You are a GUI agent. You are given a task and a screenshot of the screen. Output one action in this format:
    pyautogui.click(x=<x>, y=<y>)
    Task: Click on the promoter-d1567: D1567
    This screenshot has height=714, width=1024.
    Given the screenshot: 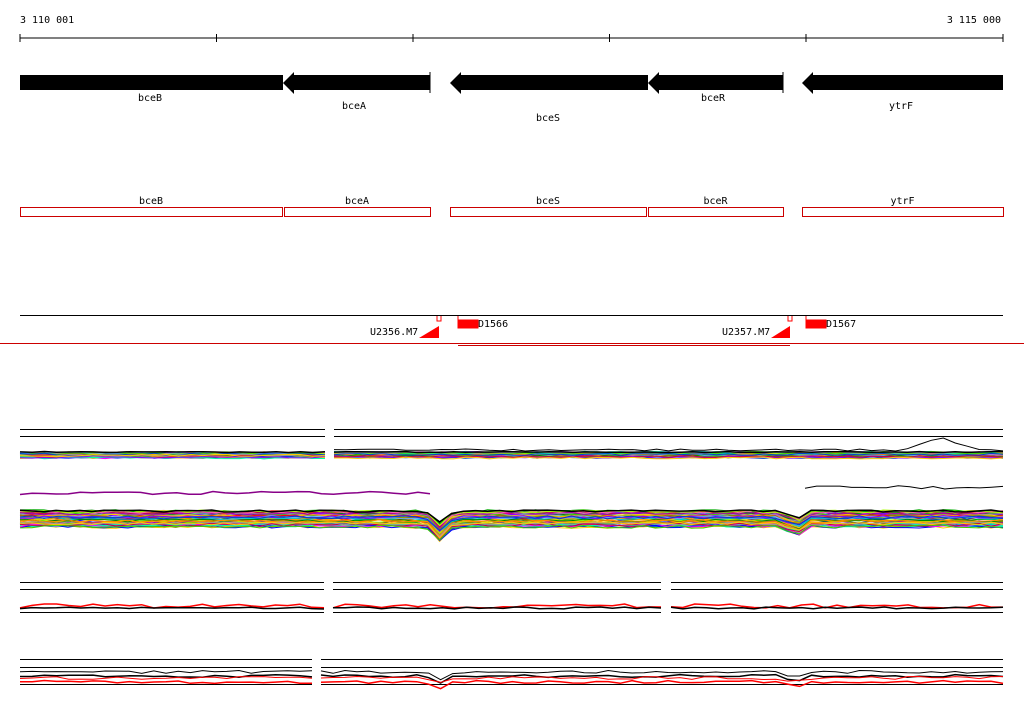 What is the action you would take?
    pyautogui.click(x=830, y=323)
    